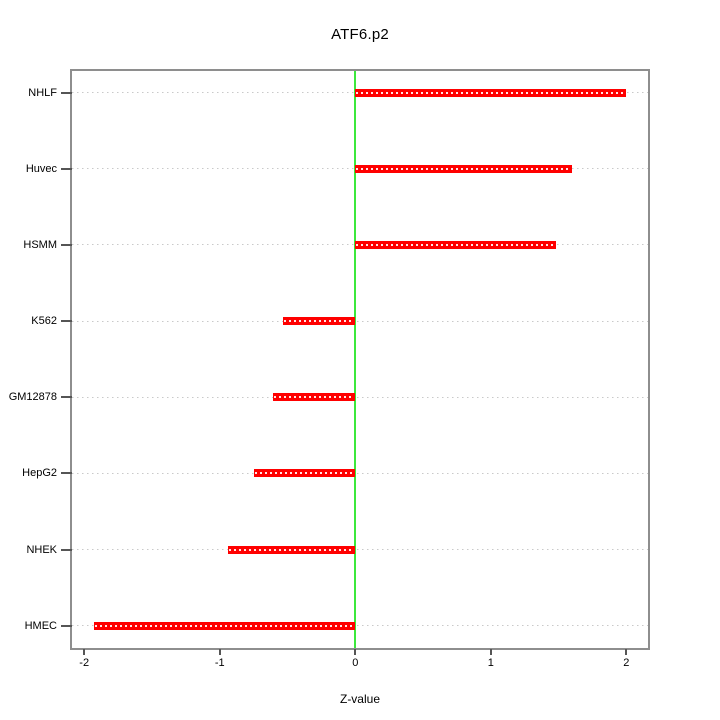 Image resolution: width=720 pixels, height=720 pixels. Describe the element at coordinates (32, 397) in the screenshot. I see `y-tick-label-gm12878: GM12878` at that location.